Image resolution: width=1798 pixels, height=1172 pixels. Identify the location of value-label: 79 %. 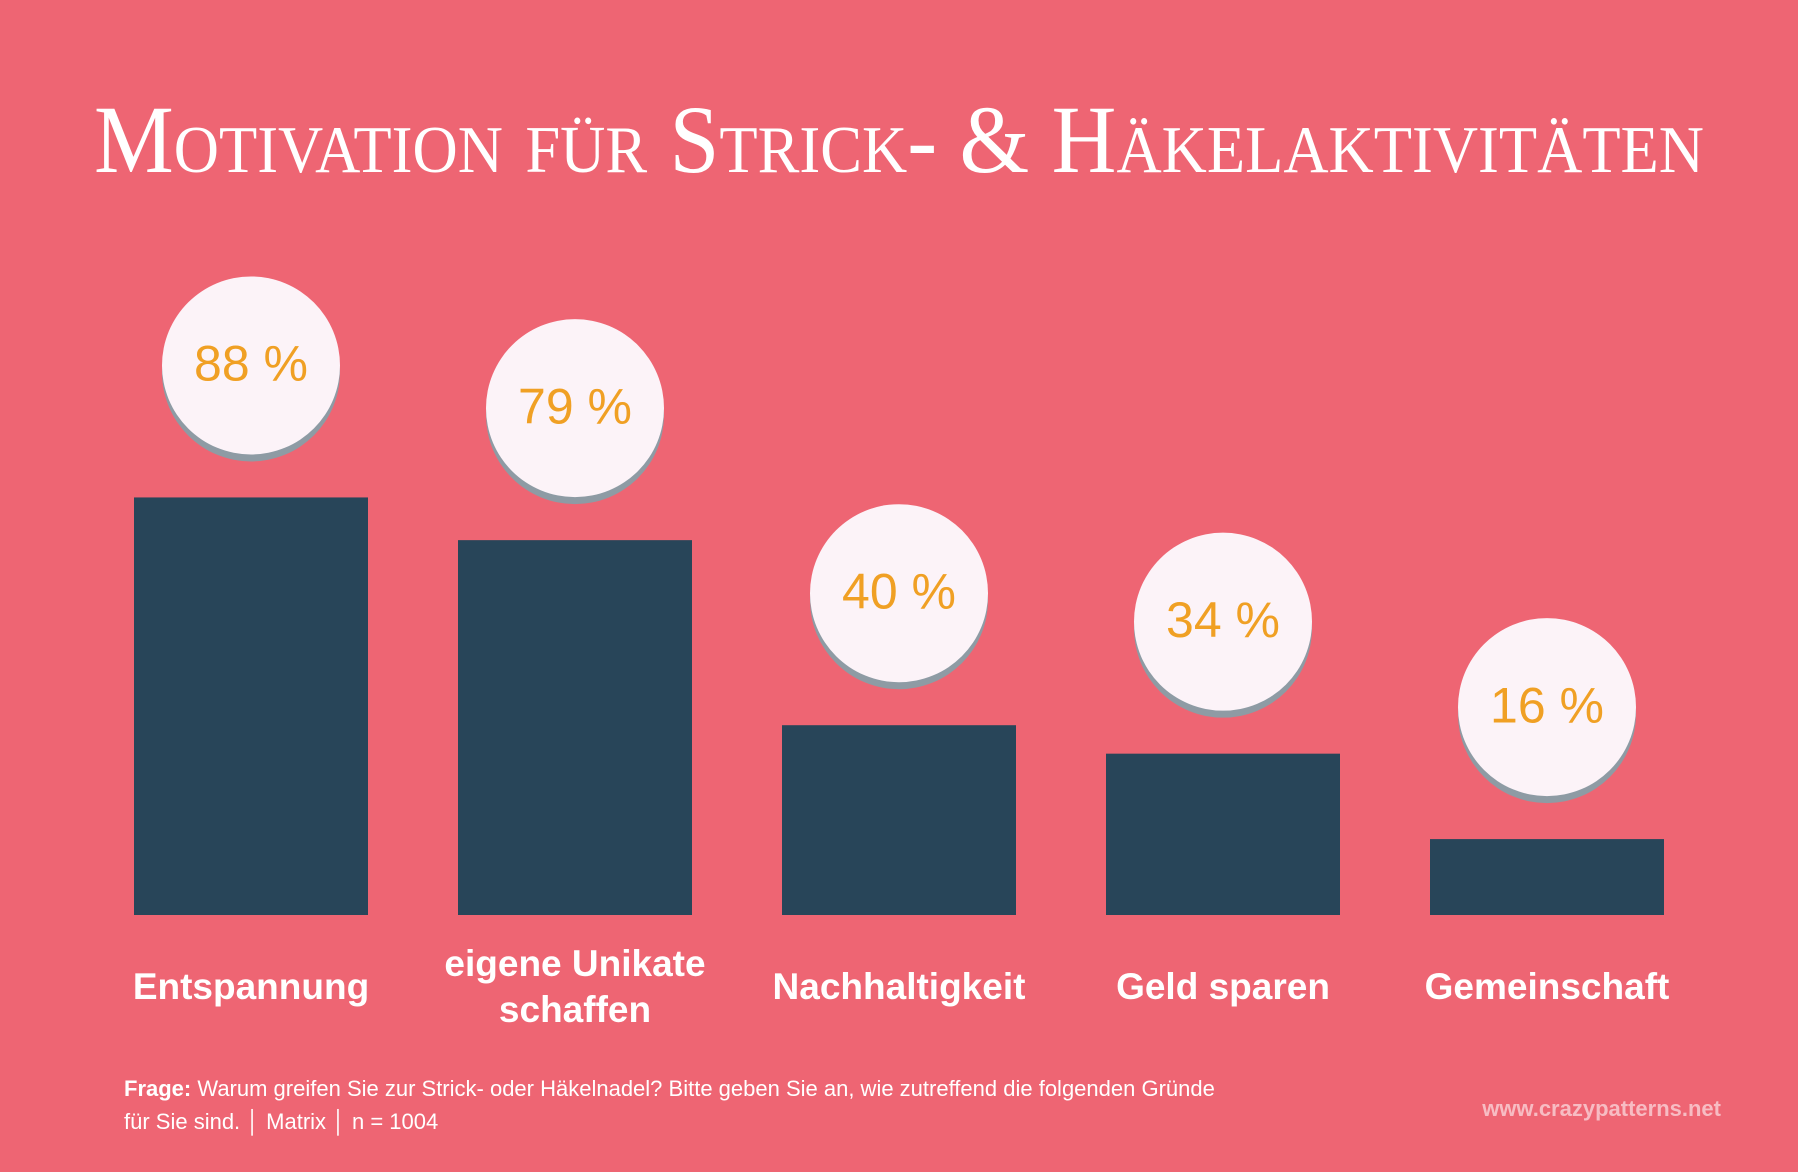
(575, 406).